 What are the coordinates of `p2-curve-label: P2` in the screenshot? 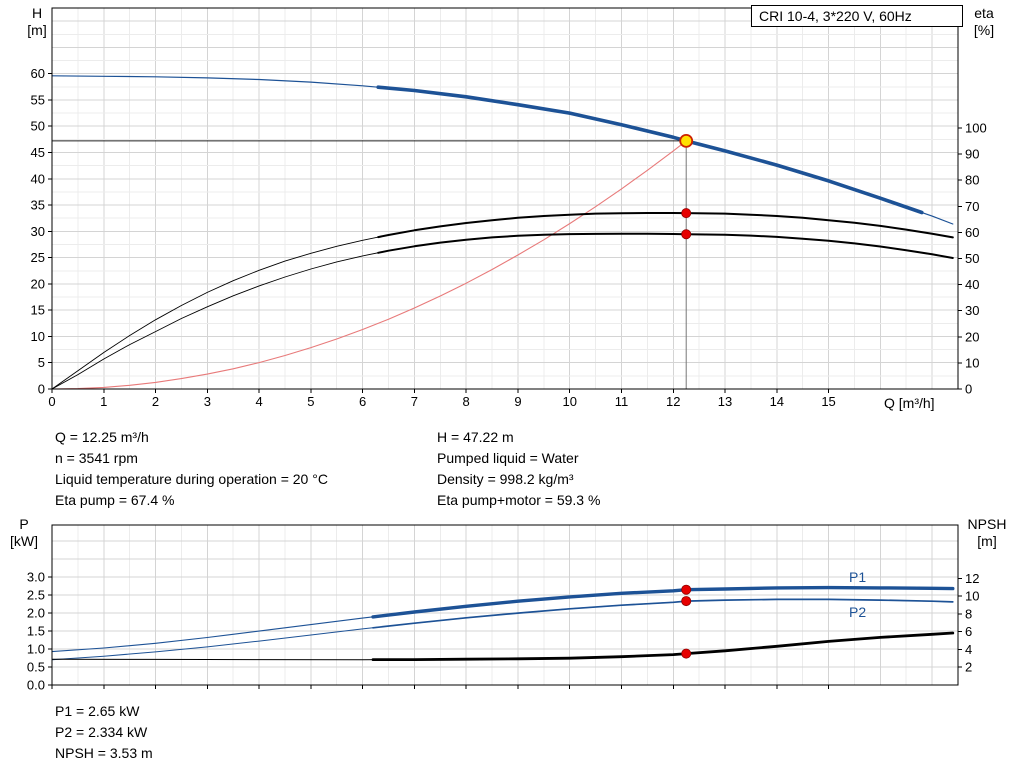 It's located at (858, 612).